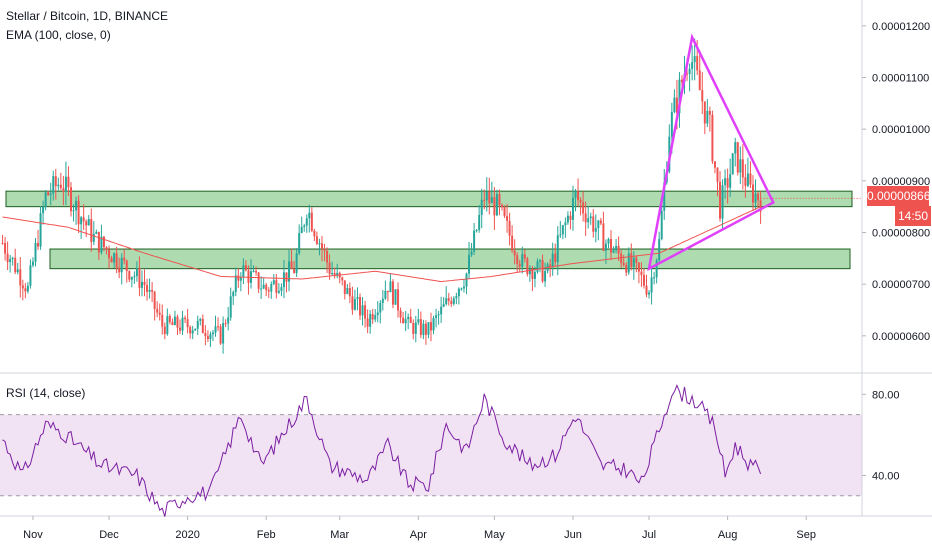 This screenshot has height=550, width=932. I want to click on price-tick-label: 0.00000600, so click(901, 337).